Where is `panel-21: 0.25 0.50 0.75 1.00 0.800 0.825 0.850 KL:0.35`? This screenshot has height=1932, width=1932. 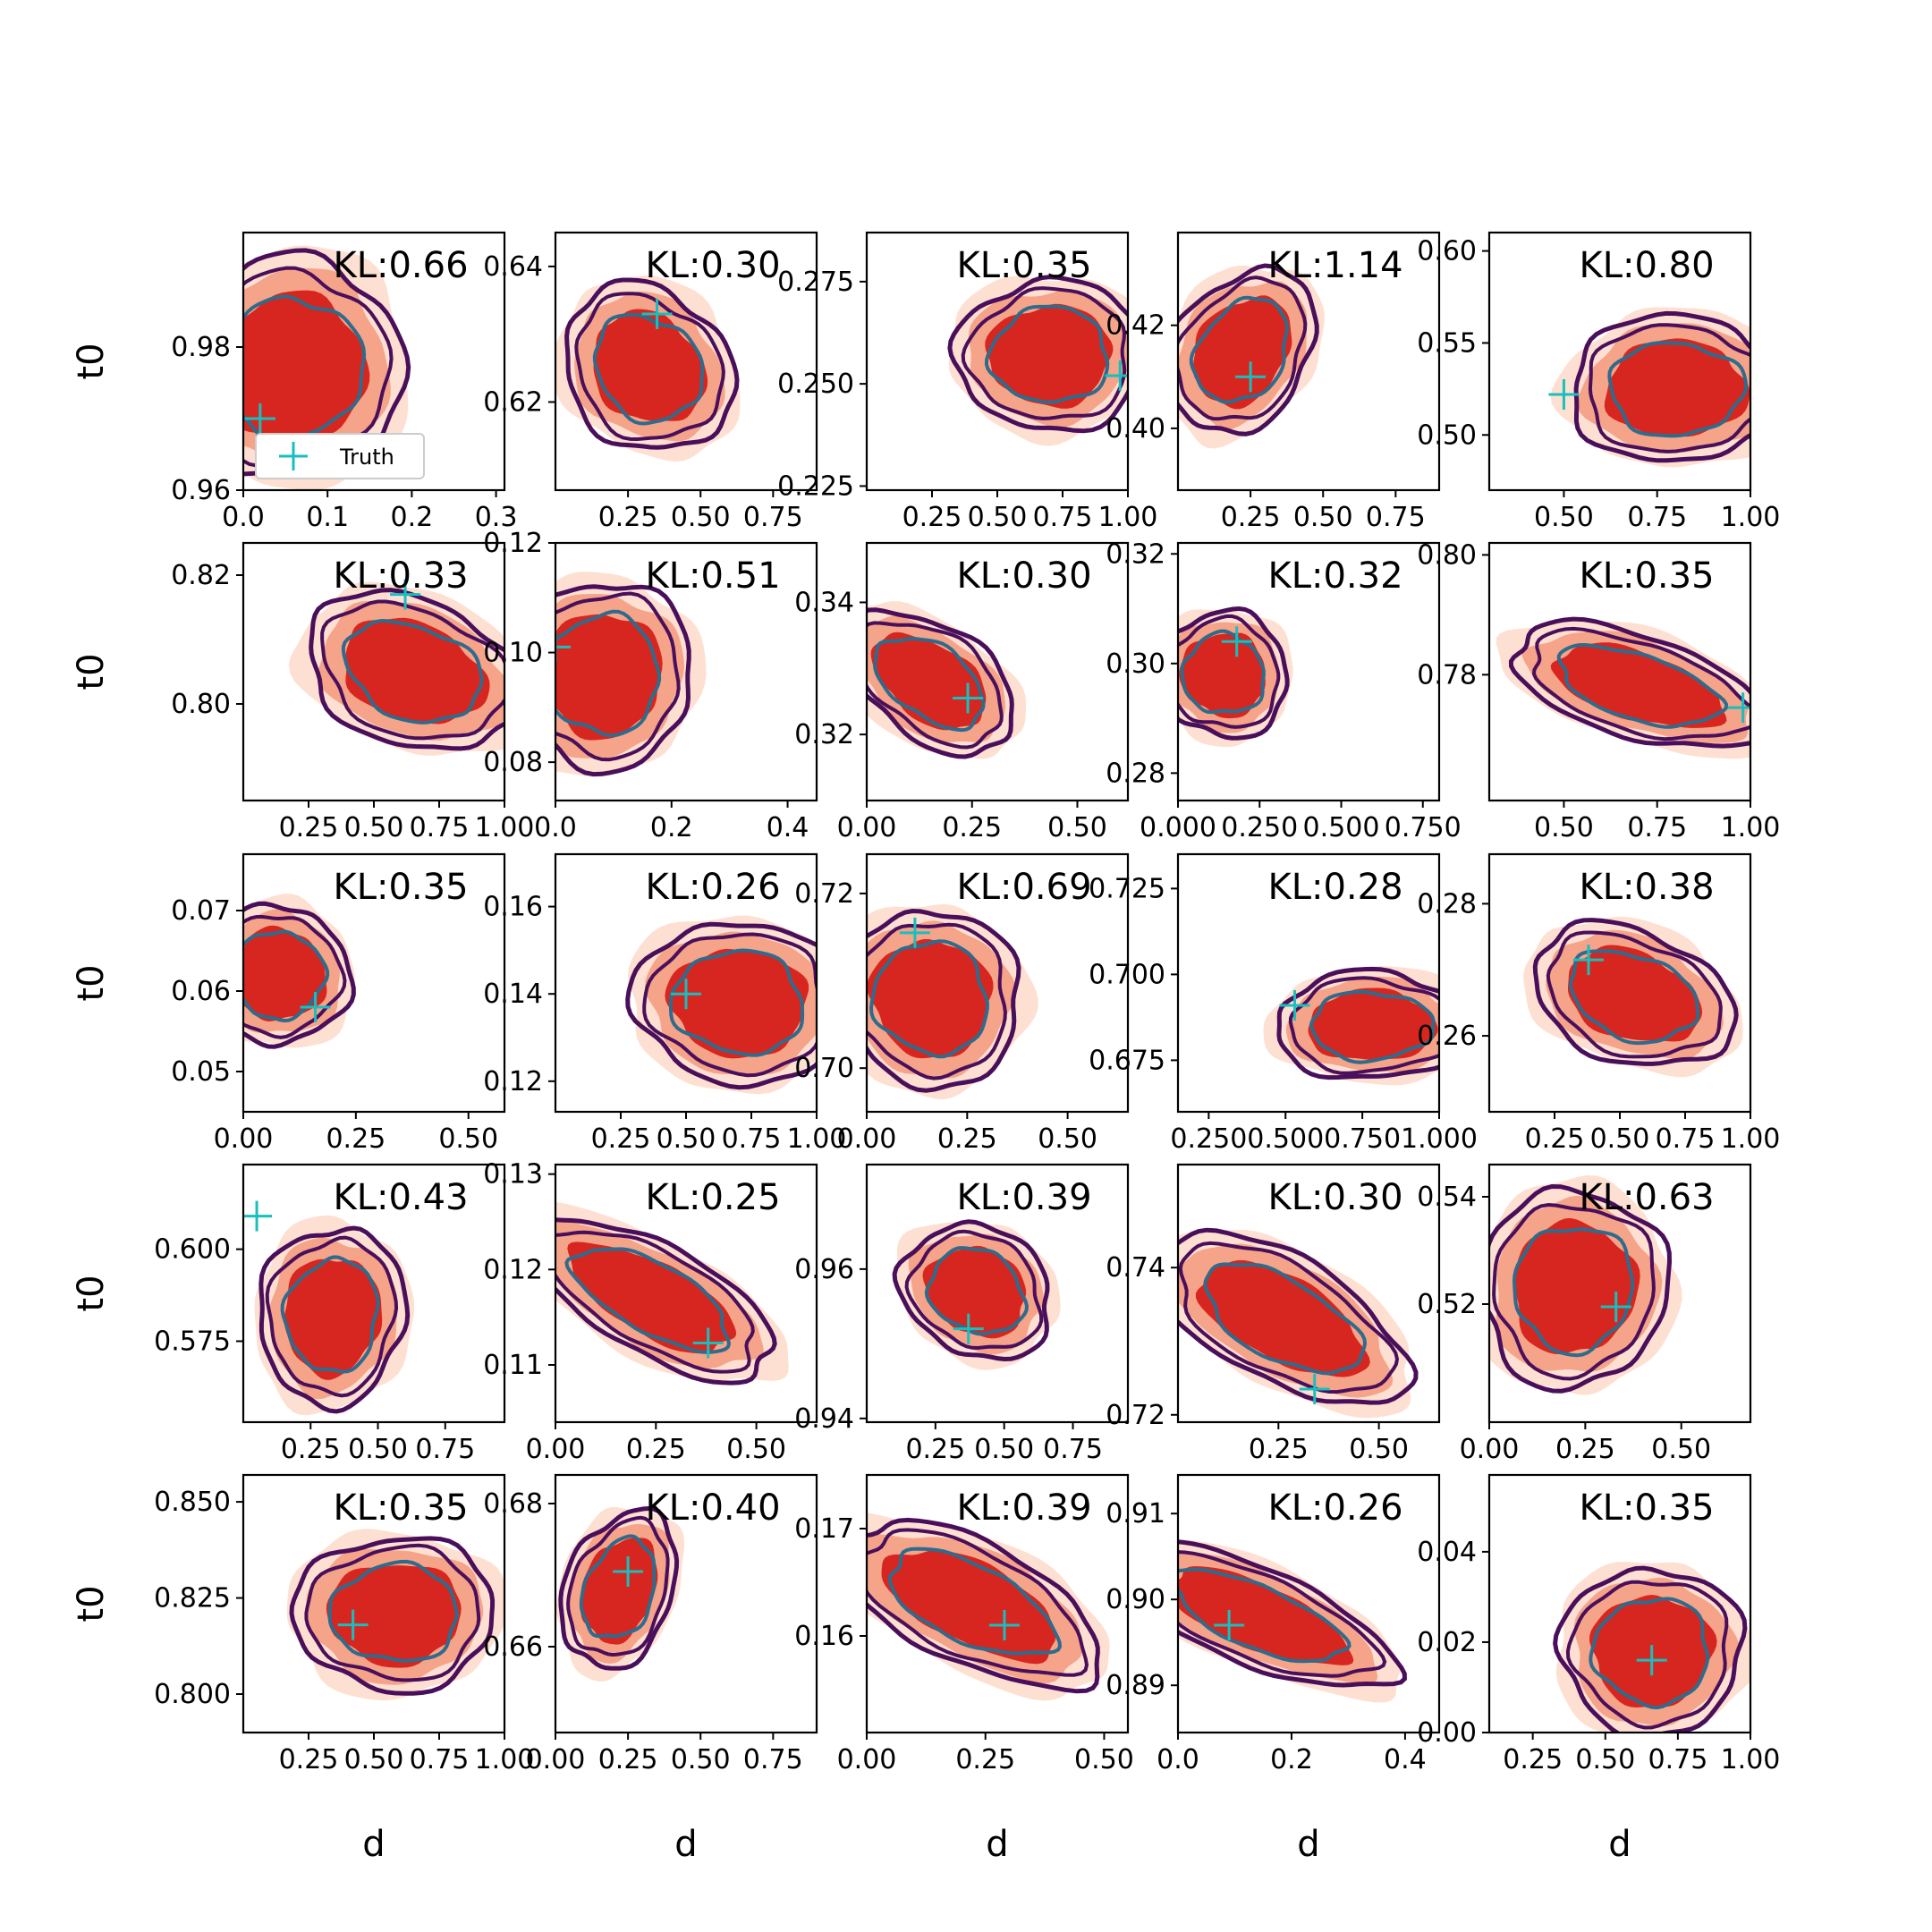 panel-21: 0.25 0.50 0.75 1.00 0.800 0.825 0.850 KL:0.35 is located at coordinates (344, 1624).